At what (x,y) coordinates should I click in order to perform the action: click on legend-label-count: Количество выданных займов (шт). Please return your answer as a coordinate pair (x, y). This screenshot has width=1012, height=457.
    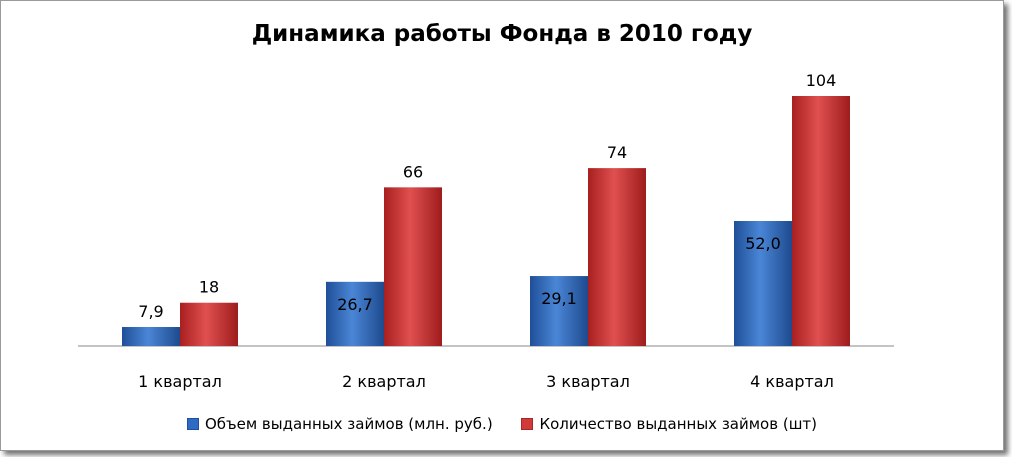
    Looking at the image, I should click on (678, 424).